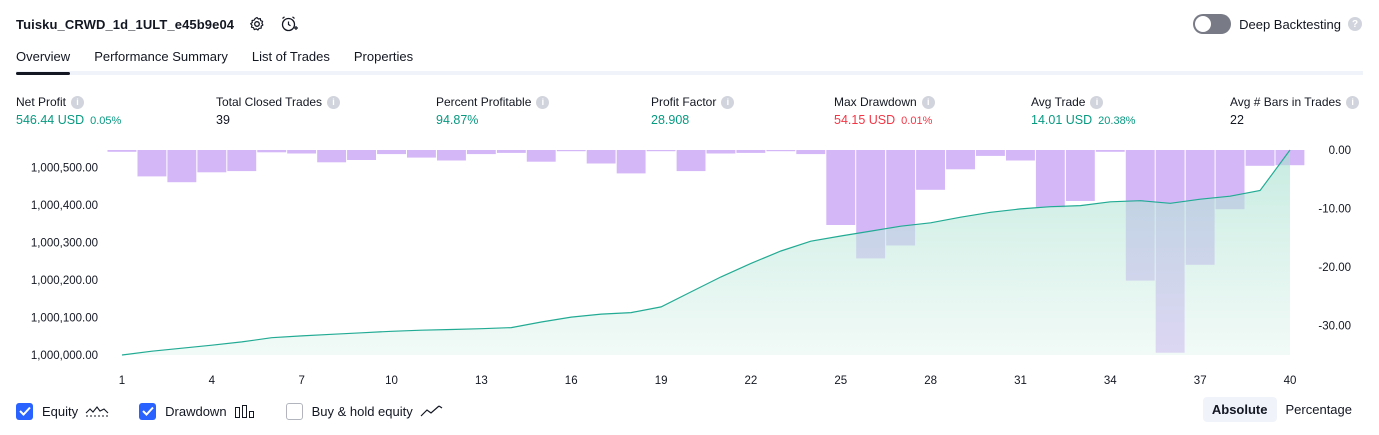 The width and height of the screenshot is (1379, 435). What do you see at coordinates (290, 56) in the screenshot?
I see `tab-list-of-trades: List of Trades` at bounding box center [290, 56].